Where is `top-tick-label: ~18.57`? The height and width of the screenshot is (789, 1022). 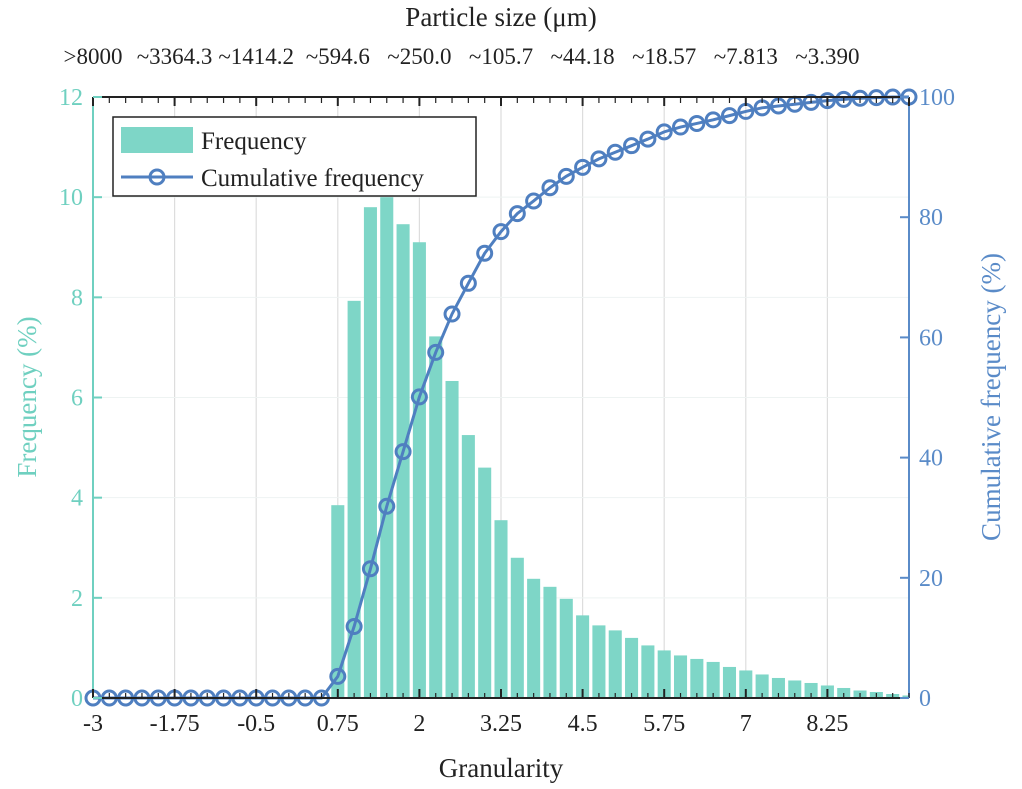 top-tick-label: ~18.57 is located at coordinates (664, 56).